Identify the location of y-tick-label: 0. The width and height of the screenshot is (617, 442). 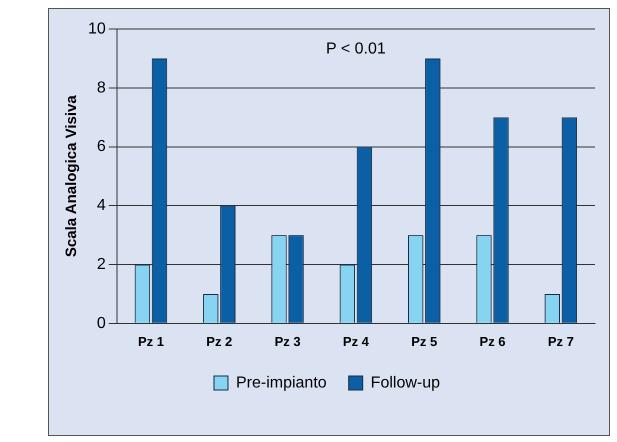
(101, 323).